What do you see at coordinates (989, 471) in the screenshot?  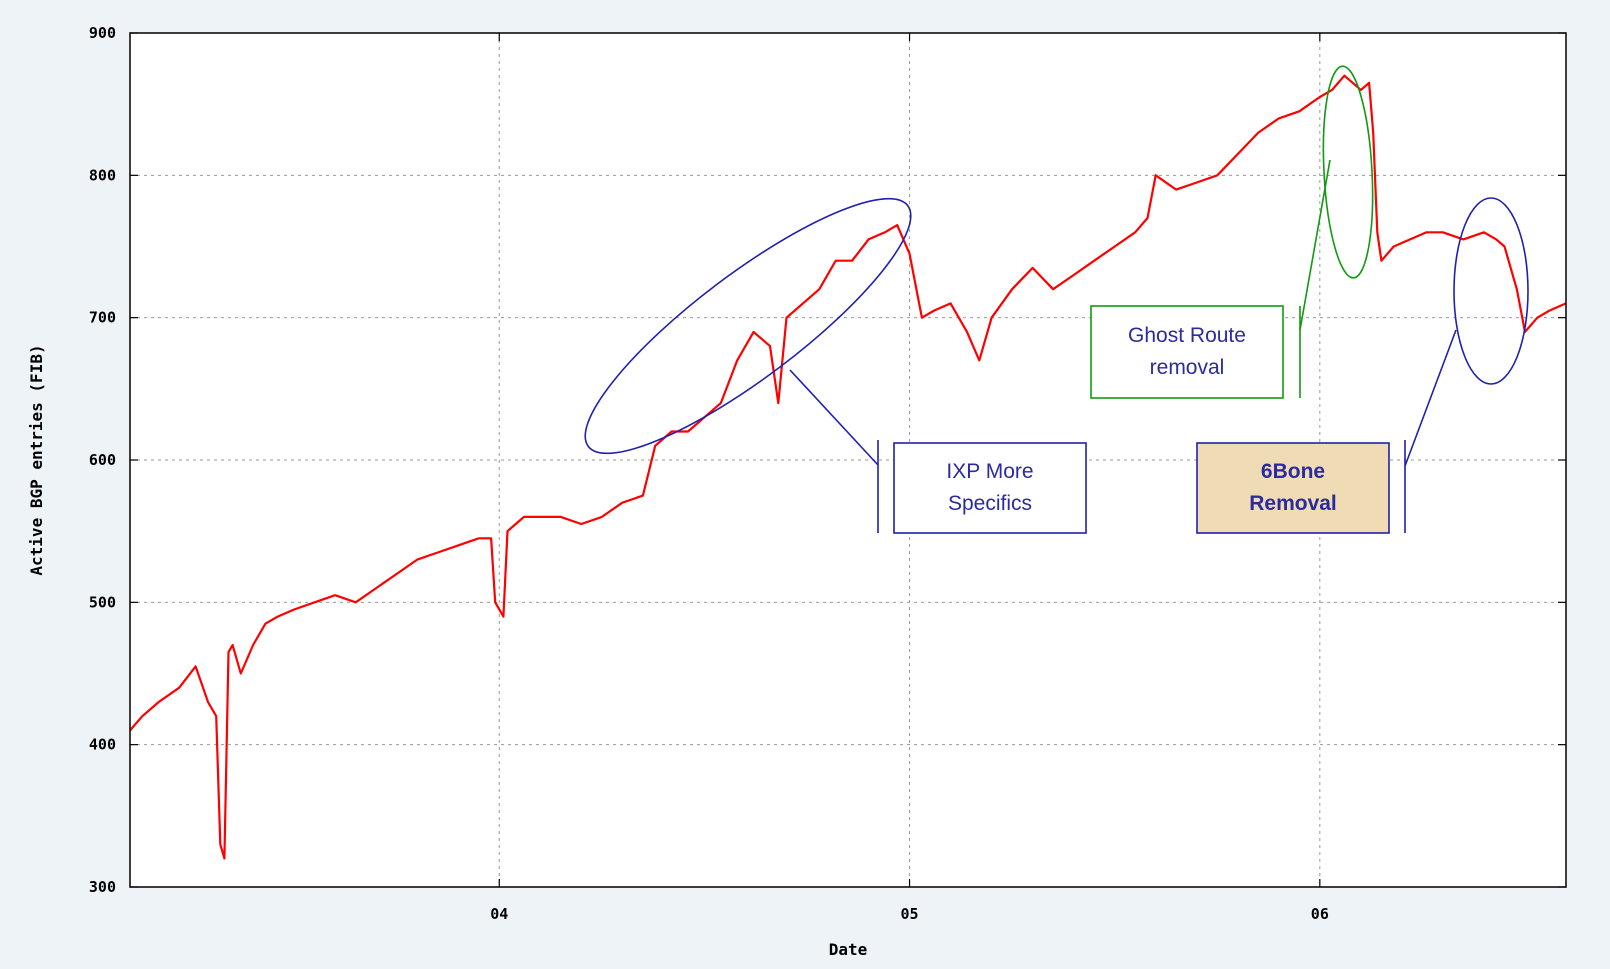 I see `ixp-label-line-1: IXP More` at bounding box center [989, 471].